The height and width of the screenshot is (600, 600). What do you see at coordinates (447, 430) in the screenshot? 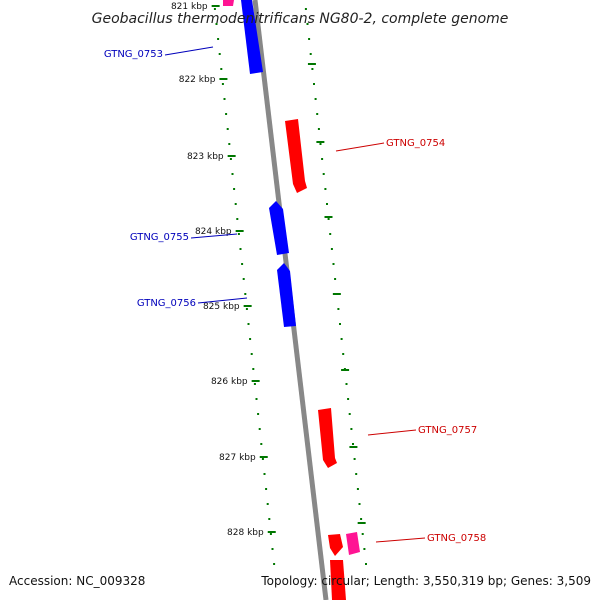
I see `gene-label: GTNG_0757` at bounding box center [447, 430].